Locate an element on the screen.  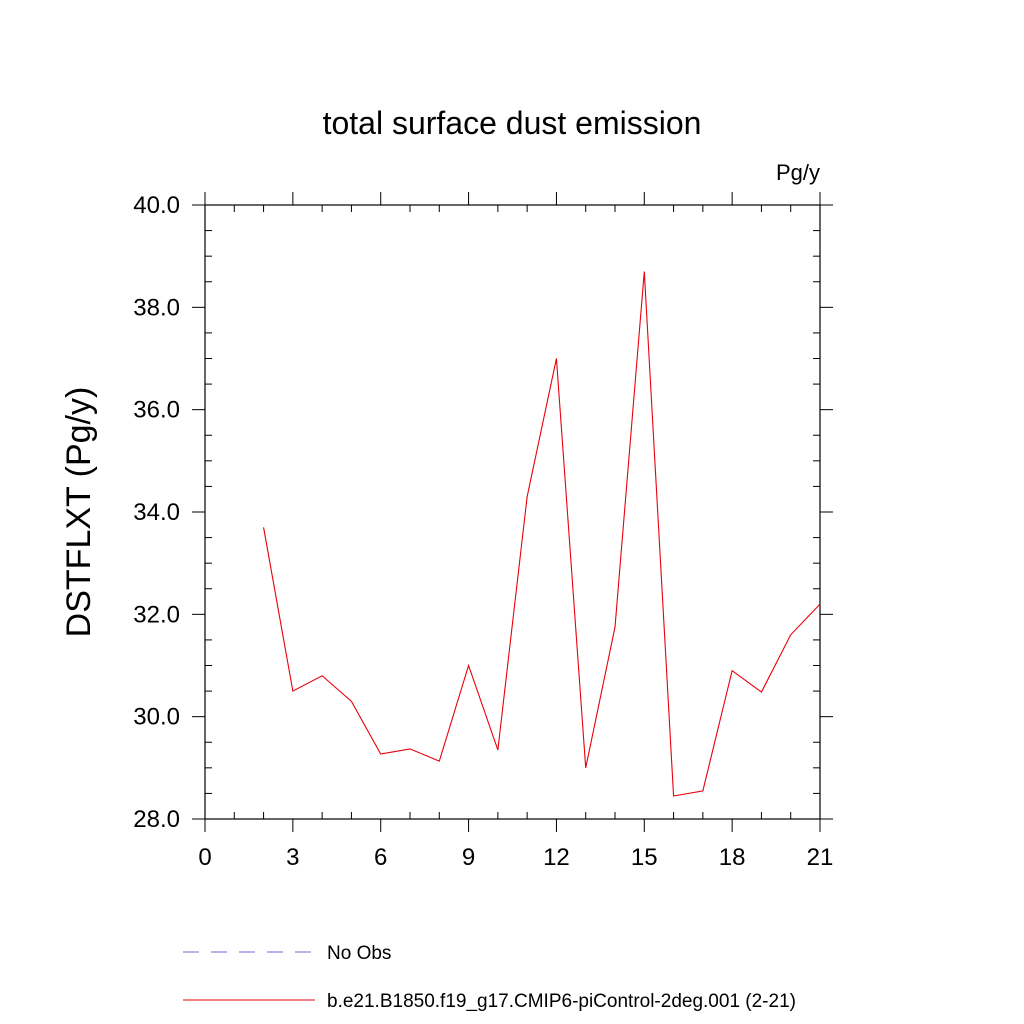
y-tick-label: 38.0 is located at coordinates (156, 307).